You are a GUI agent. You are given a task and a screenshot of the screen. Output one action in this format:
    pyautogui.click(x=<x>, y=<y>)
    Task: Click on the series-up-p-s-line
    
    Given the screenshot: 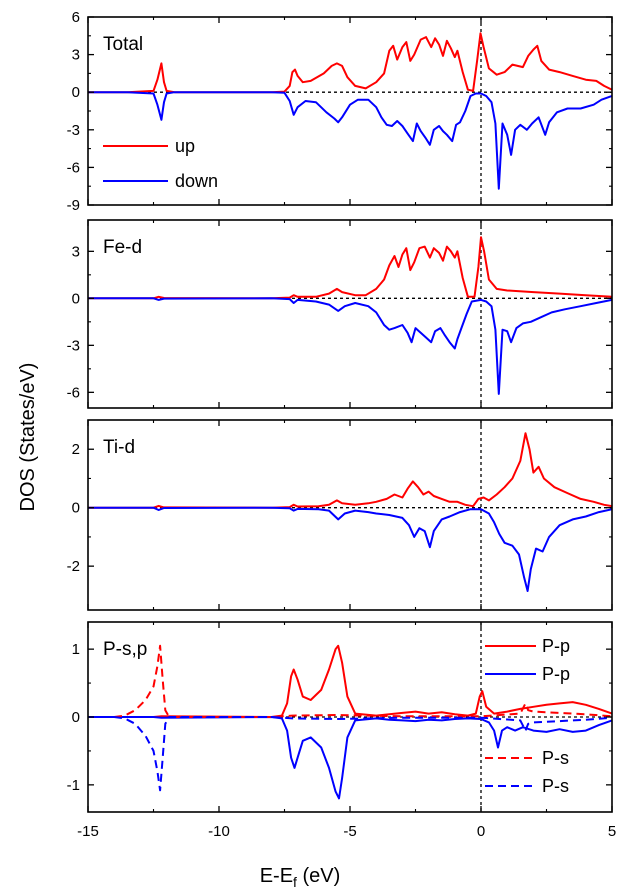 What is the action you would take?
    pyautogui.click(x=350, y=681)
    